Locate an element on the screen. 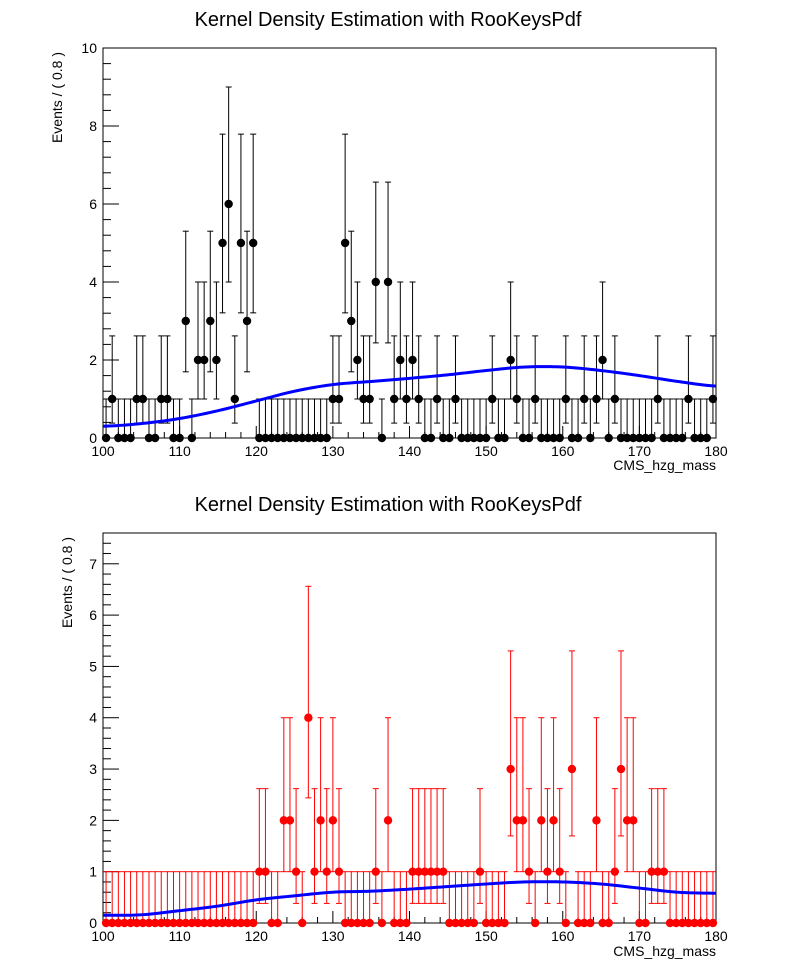 This screenshot has height=972, width=796. bottom-plot-y-tick-label: 7 is located at coordinates (93, 564).